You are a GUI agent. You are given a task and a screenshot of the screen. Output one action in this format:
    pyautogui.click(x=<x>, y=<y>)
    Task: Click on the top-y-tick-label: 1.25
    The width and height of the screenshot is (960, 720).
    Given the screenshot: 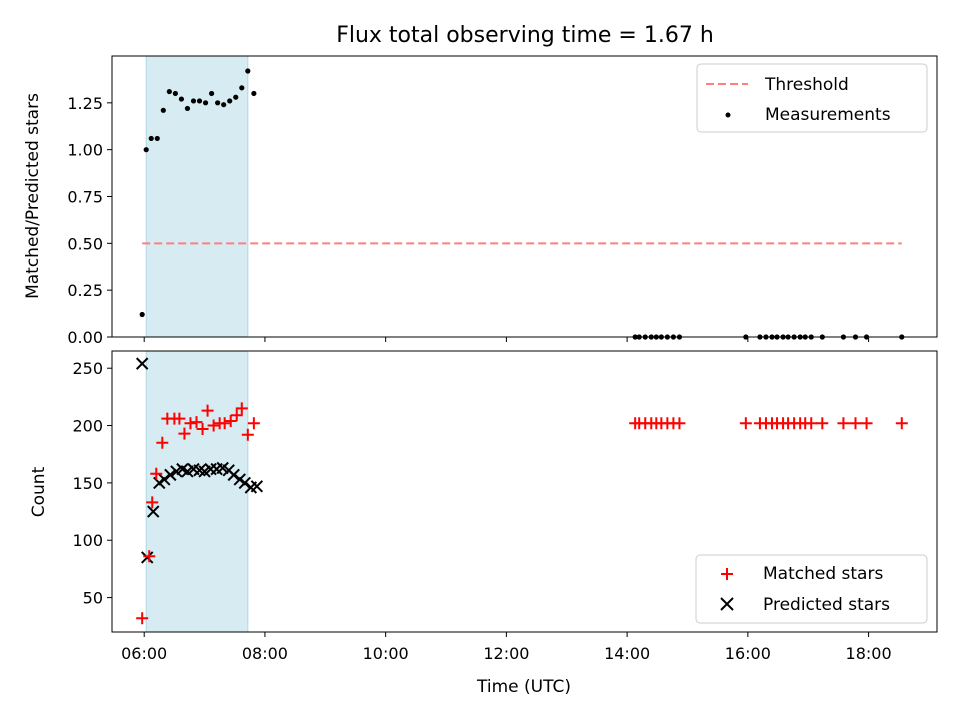 What is the action you would take?
    pyautogui.click(x=85, y=103)
    